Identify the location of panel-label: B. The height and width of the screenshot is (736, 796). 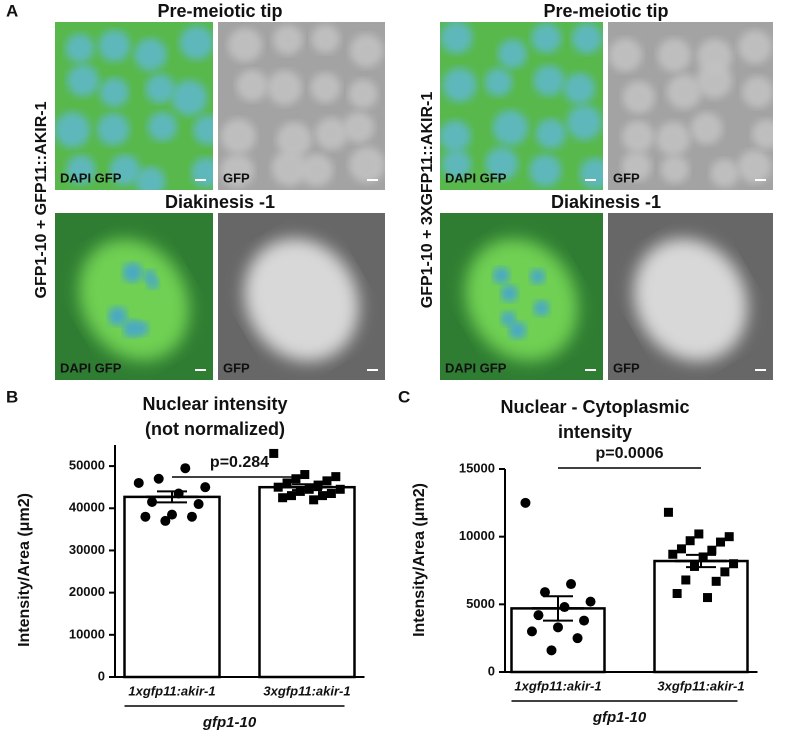
(12, 396).